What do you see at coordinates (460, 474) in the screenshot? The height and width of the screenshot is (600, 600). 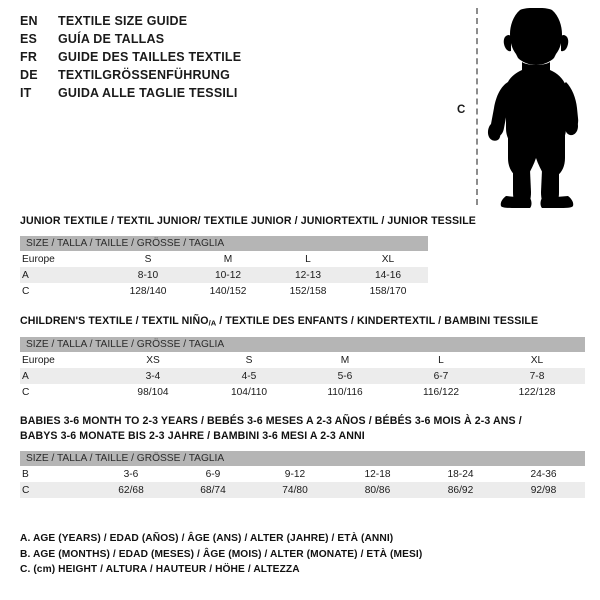 I see `cell-value: 18-24` at bounding box center [460, 474].